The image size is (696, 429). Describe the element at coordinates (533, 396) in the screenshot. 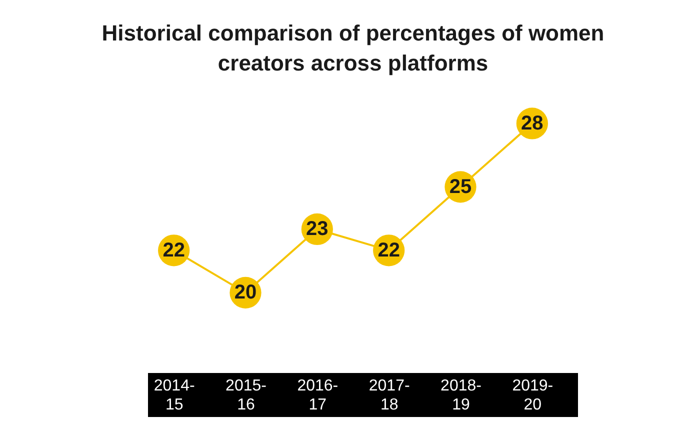

I see `x-tick-label: 2019-20` at that location.